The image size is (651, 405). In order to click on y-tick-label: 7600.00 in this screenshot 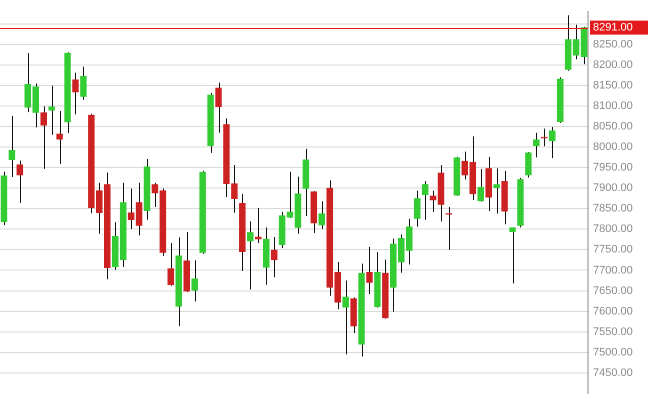, I will do `click(613, 311)`.